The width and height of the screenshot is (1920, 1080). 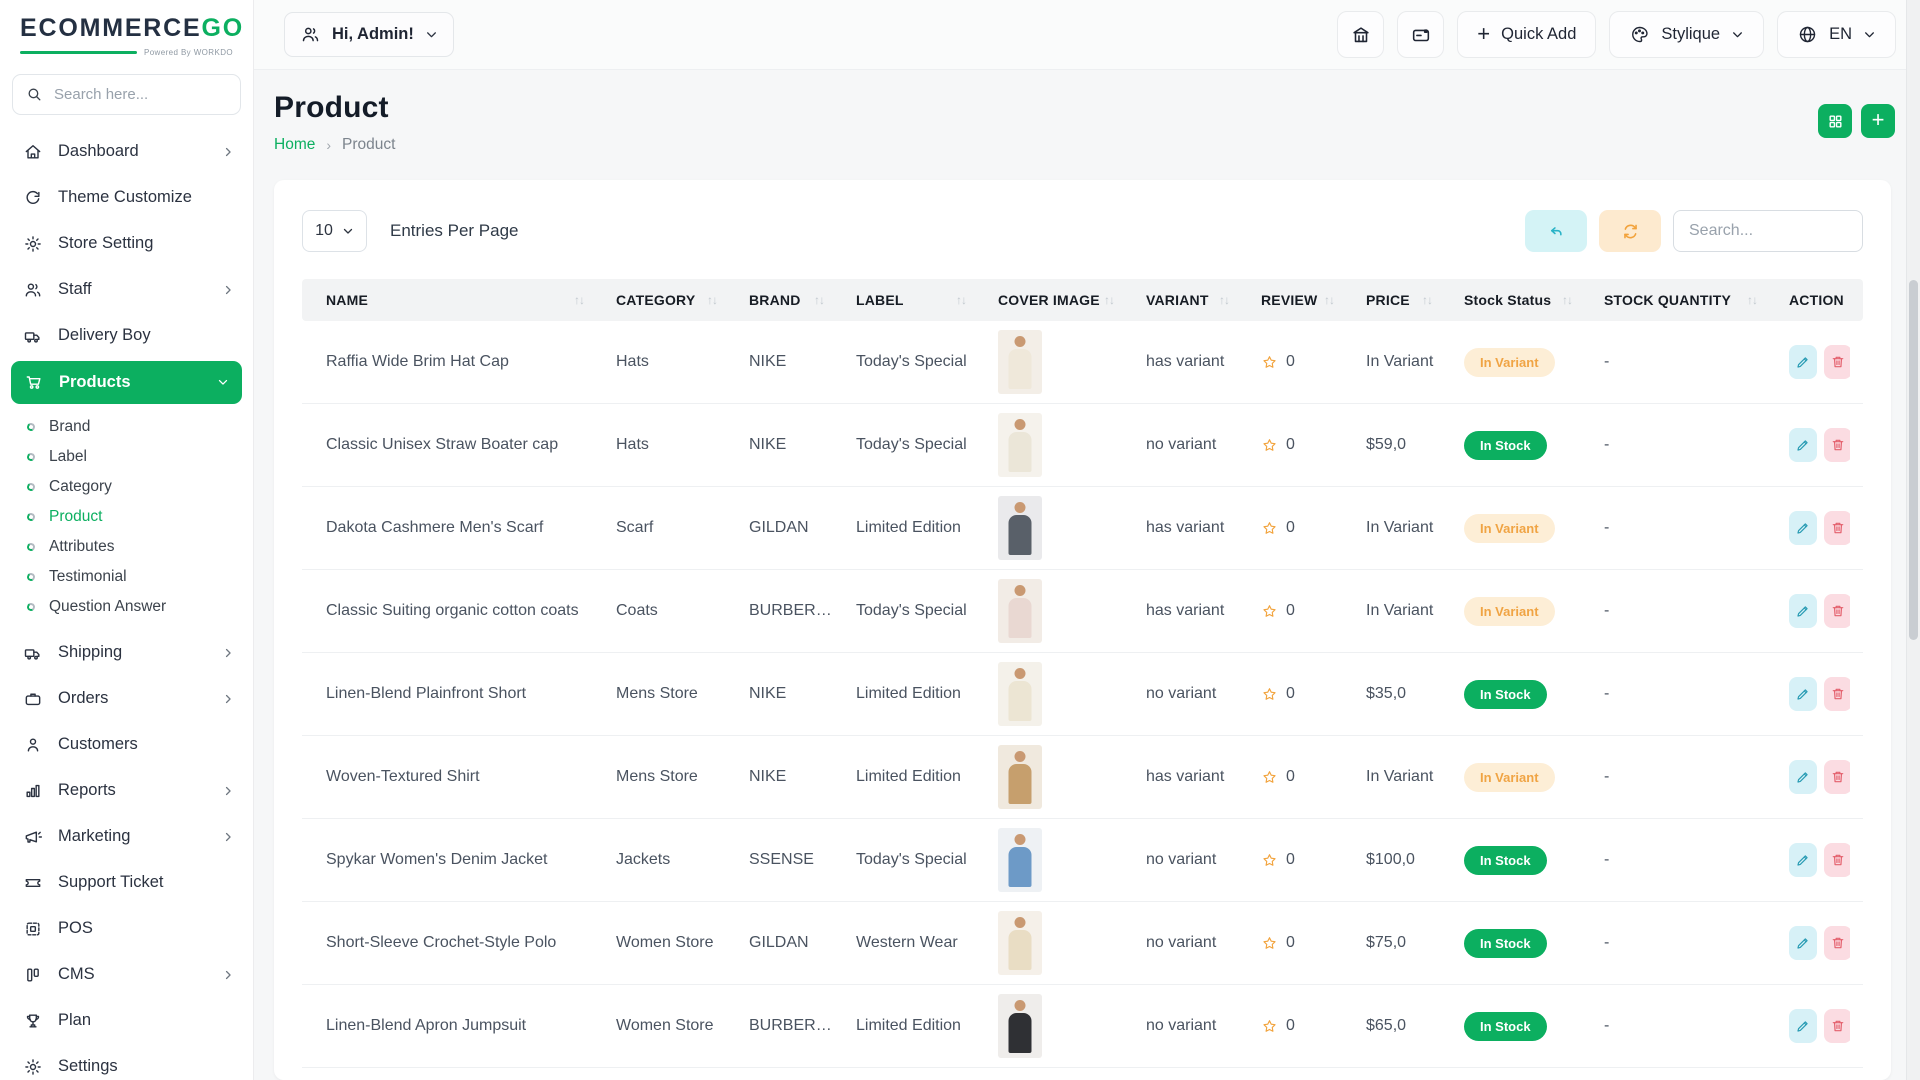 What do you see at coordinates (455, 300) in the screenshot?
I see `column-header-name: NAME ↑↓` at bounding box center [455, 300].